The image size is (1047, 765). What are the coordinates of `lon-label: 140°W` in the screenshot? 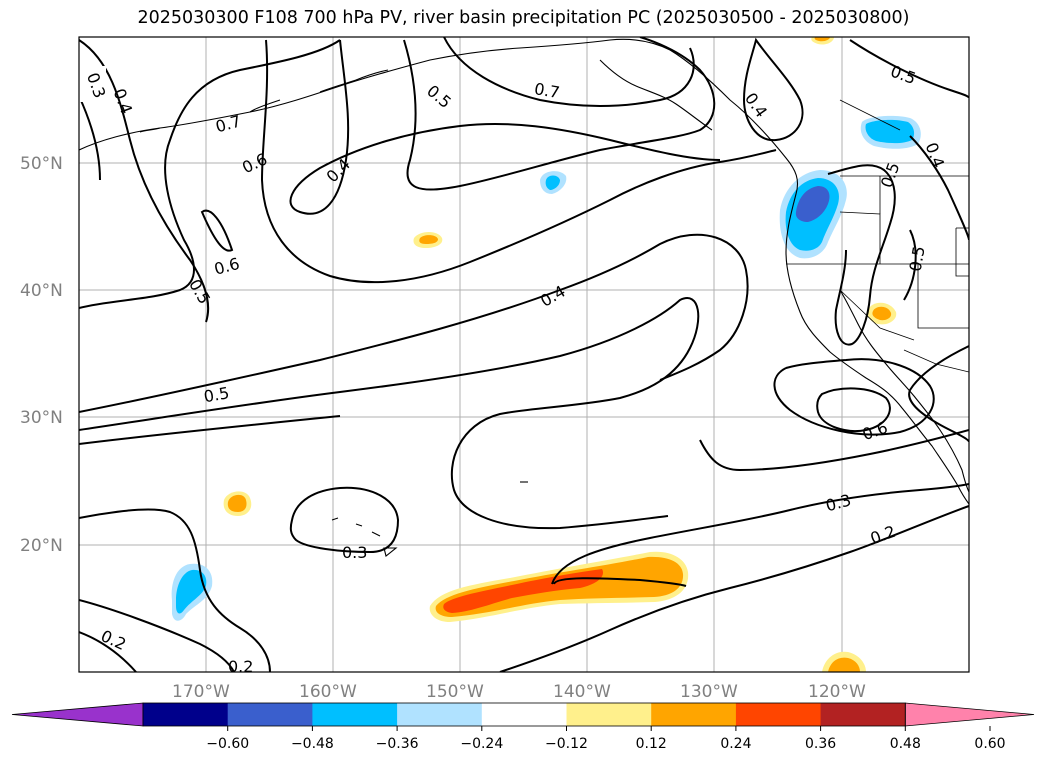 It's located at (582, 692).